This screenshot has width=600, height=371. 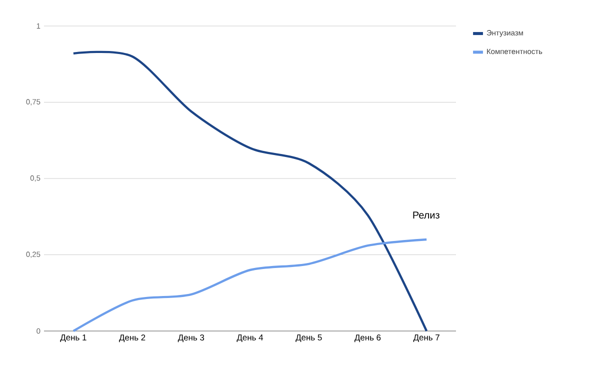 What do you see at coordinates (309, 338) in the screenshot?
I see `x-tick-label: День 5` at bounding box center [309, 338].